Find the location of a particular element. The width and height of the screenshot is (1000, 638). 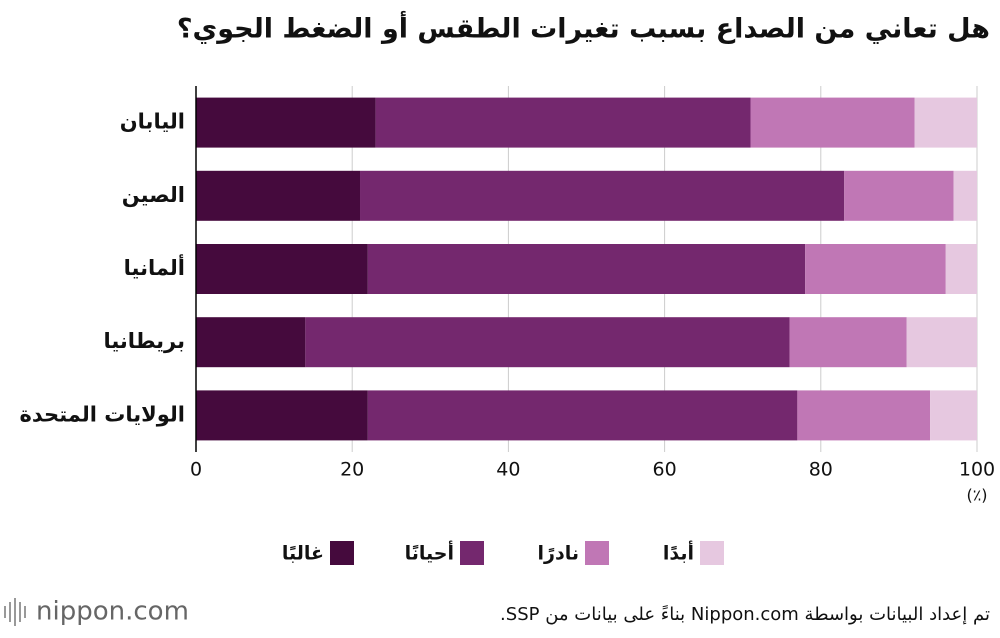

y-tick-label: ألمانيا is located at coordinates (154, 266).